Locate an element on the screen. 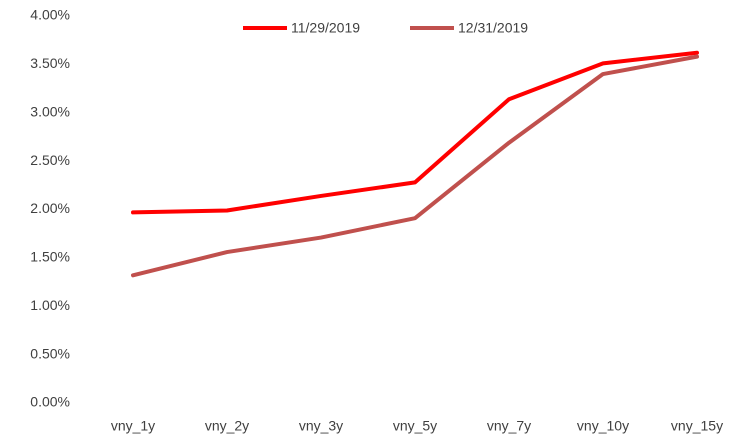  y-tick-label: 2.50% is located at coordinates (50, 160).